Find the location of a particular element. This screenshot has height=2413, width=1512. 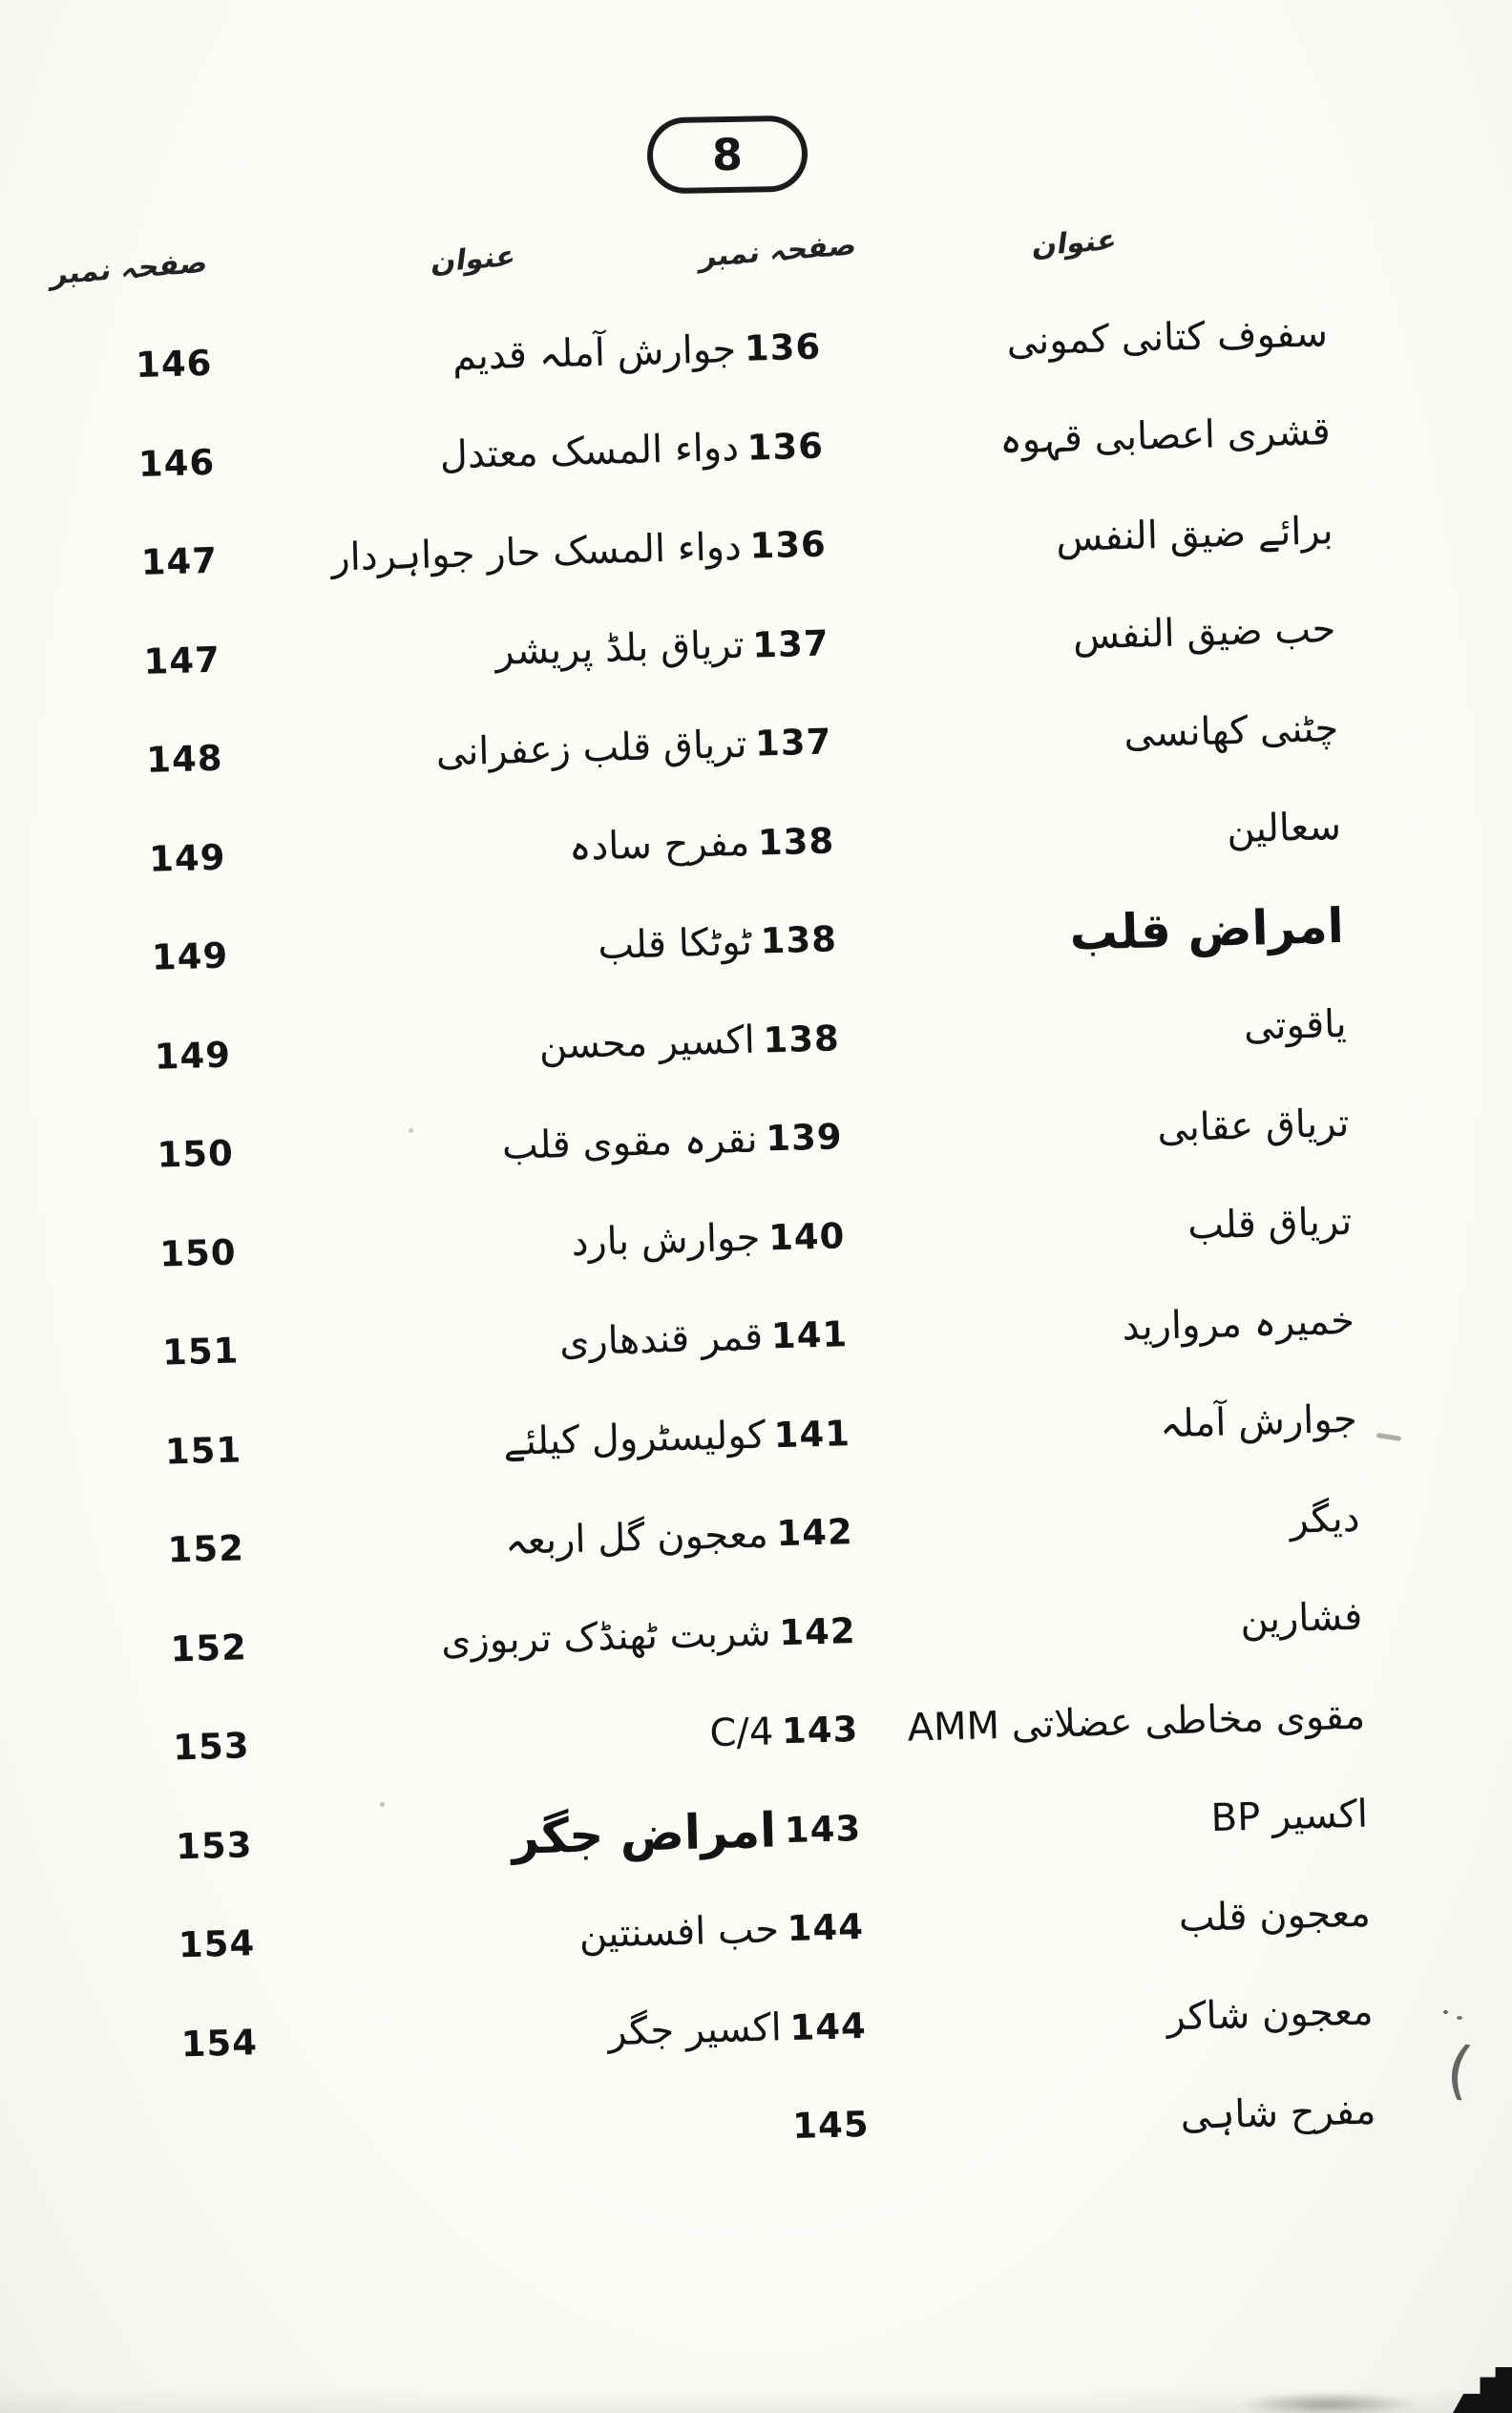

entry-title-left: اکسیر جگر is located at coordinates (695, 2030).